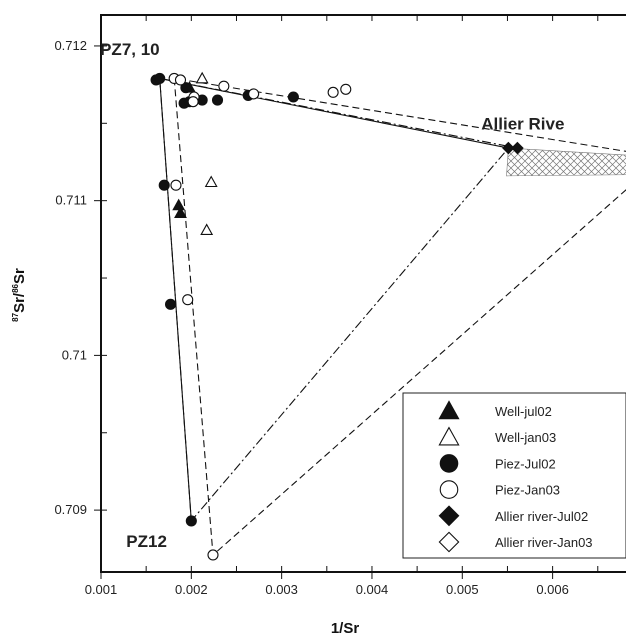  Describe the element at coordinates (74, 354) in the screenshot. I see `y-tick-label-1: 0.71` at that location.